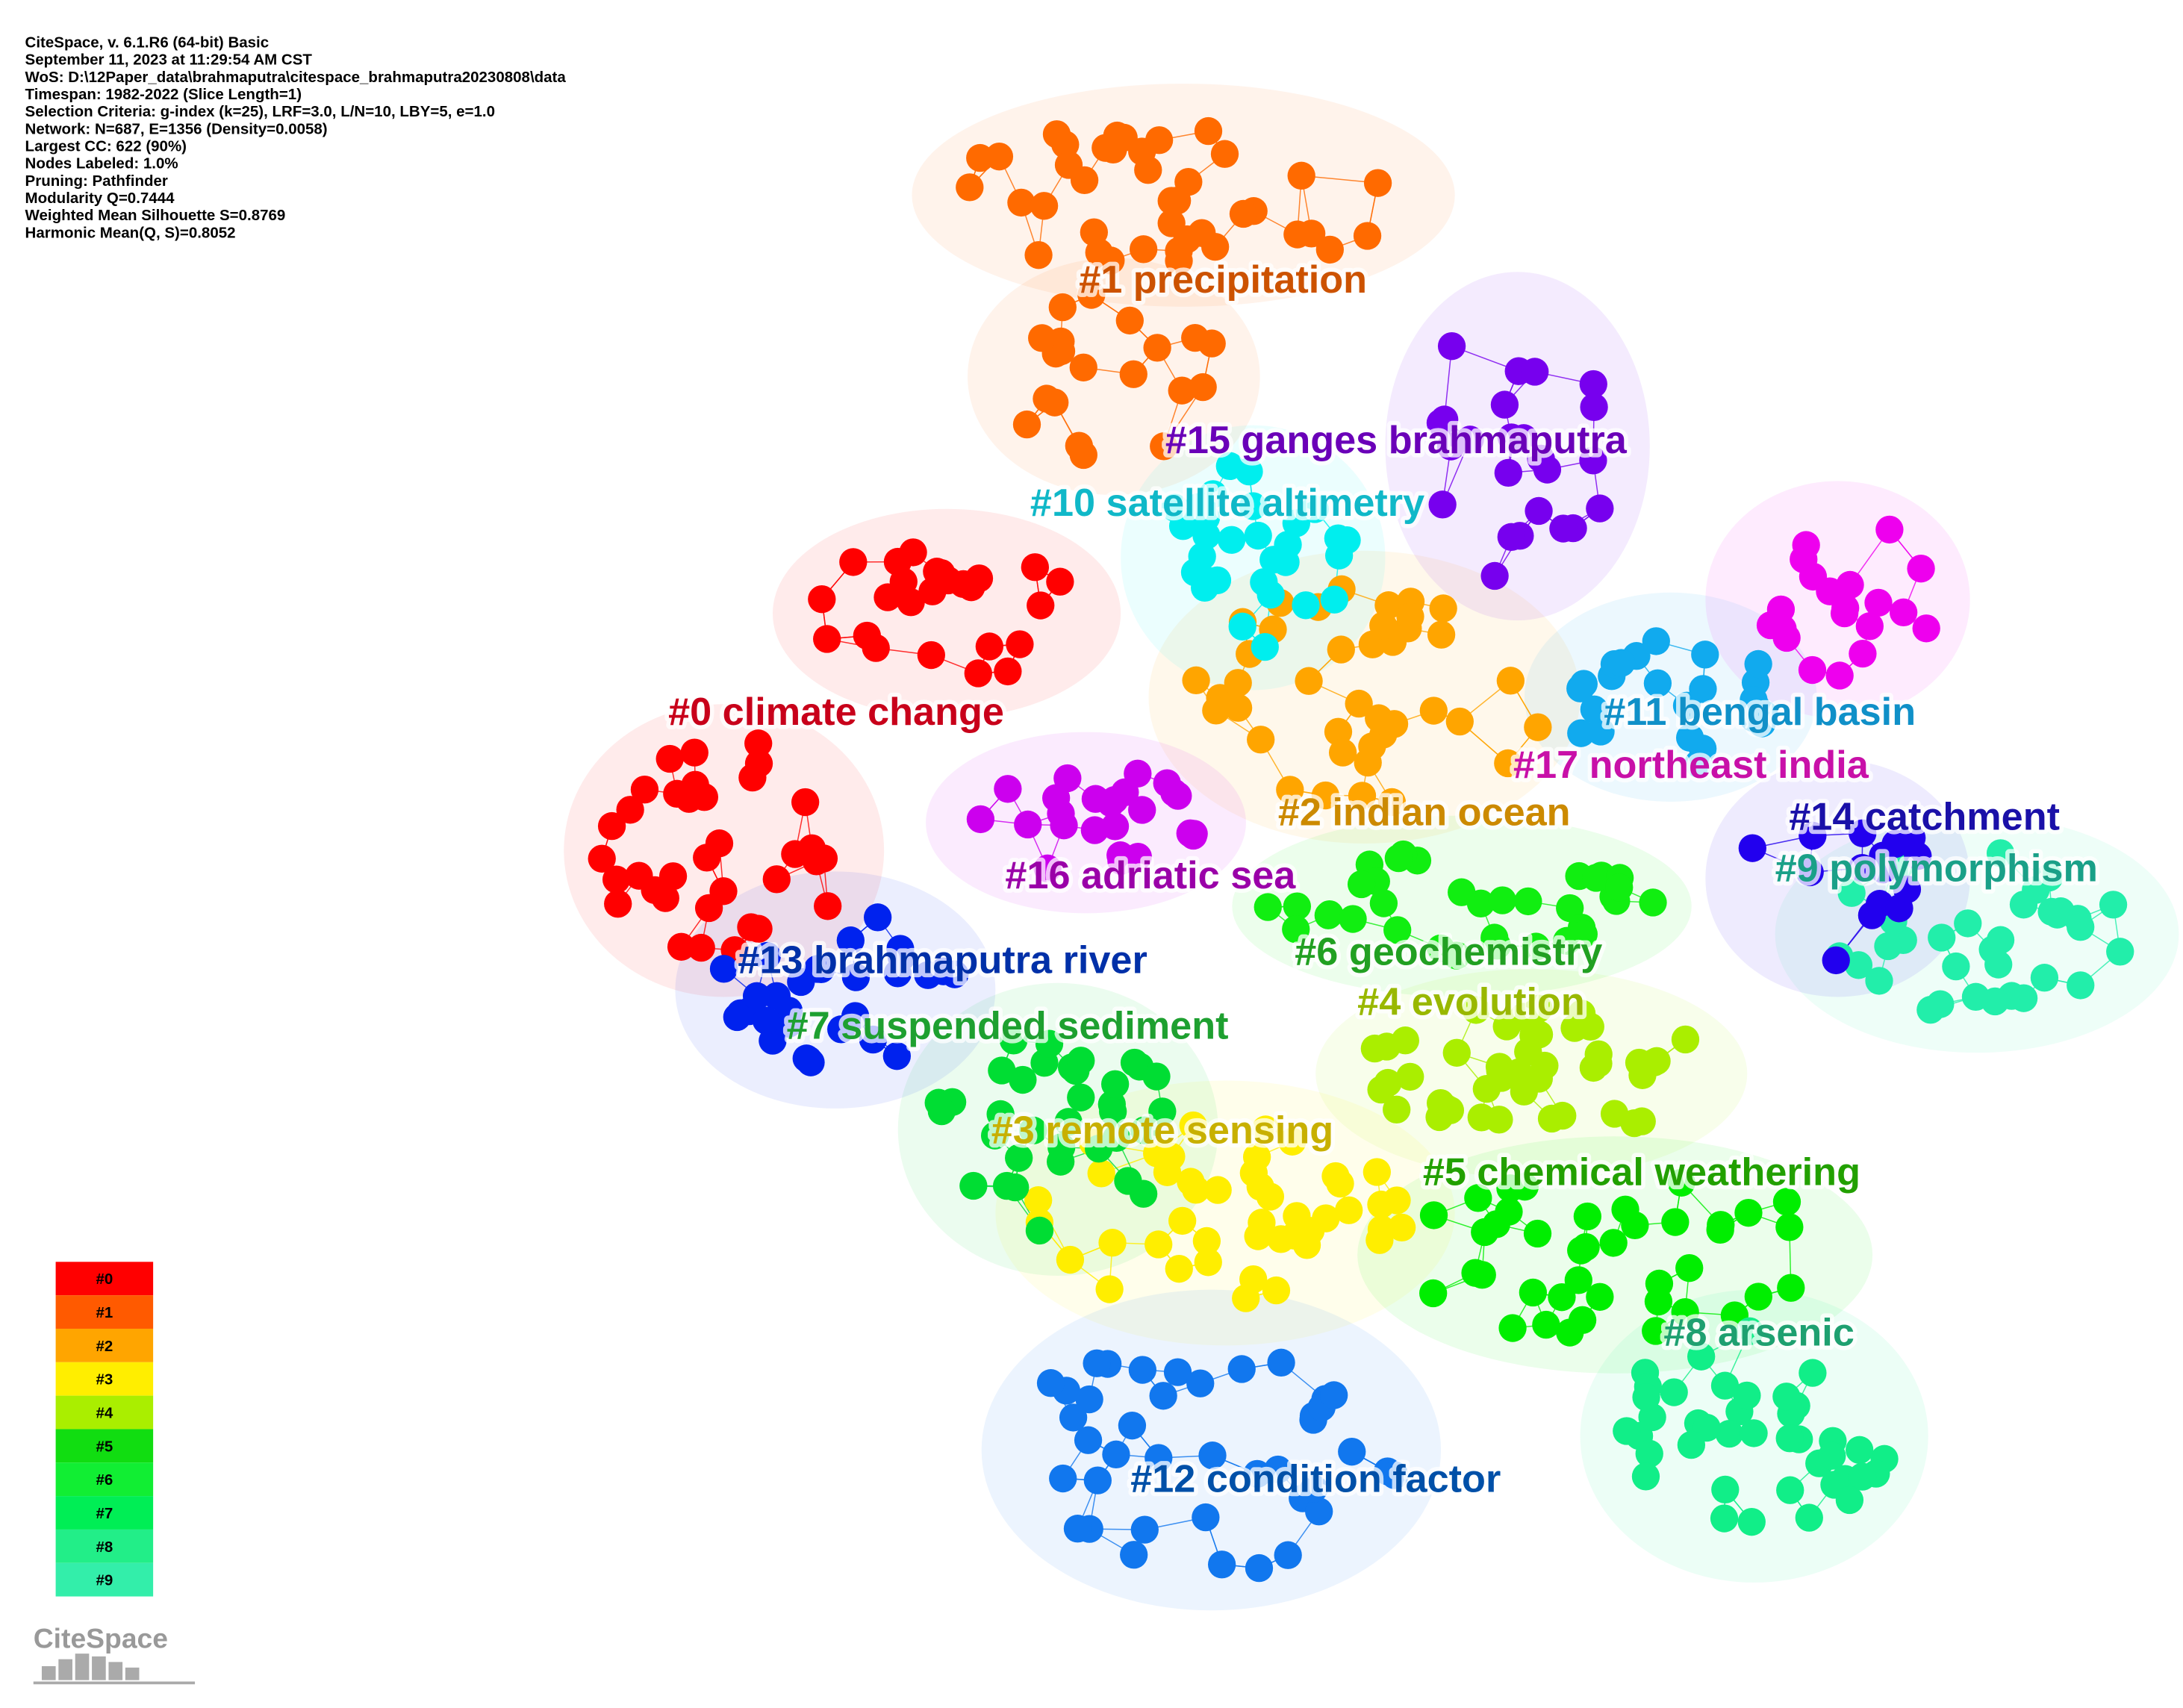  What do you see at coordinates (104, 1480) in the screenshot?
I see `legend-label: #6` at bounding box center [104, 1480].